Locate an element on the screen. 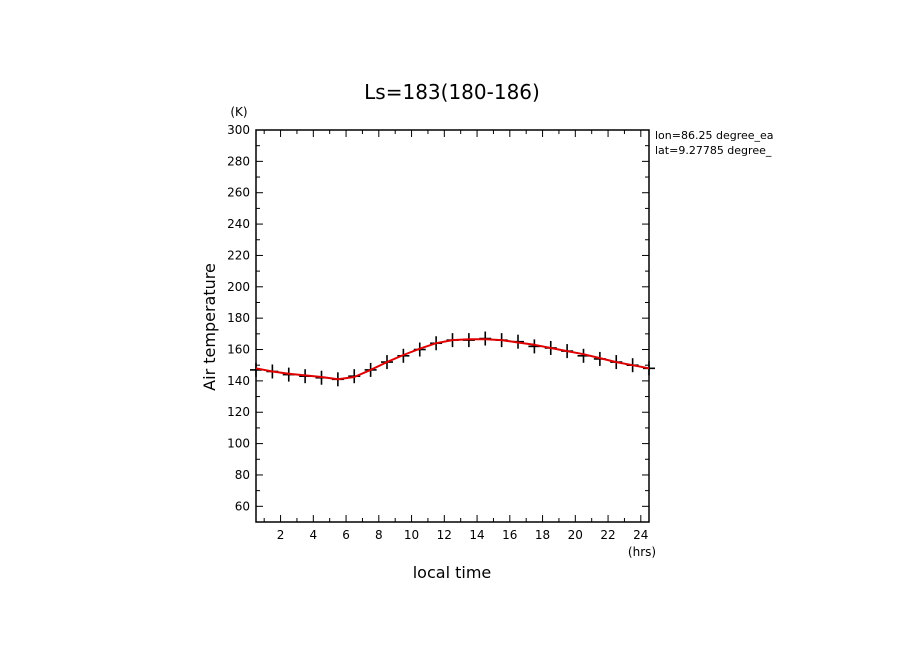 The width and height of the screenshot is (904, 654). y-axis-label: Air temperature is located at coordinates (209, 327).